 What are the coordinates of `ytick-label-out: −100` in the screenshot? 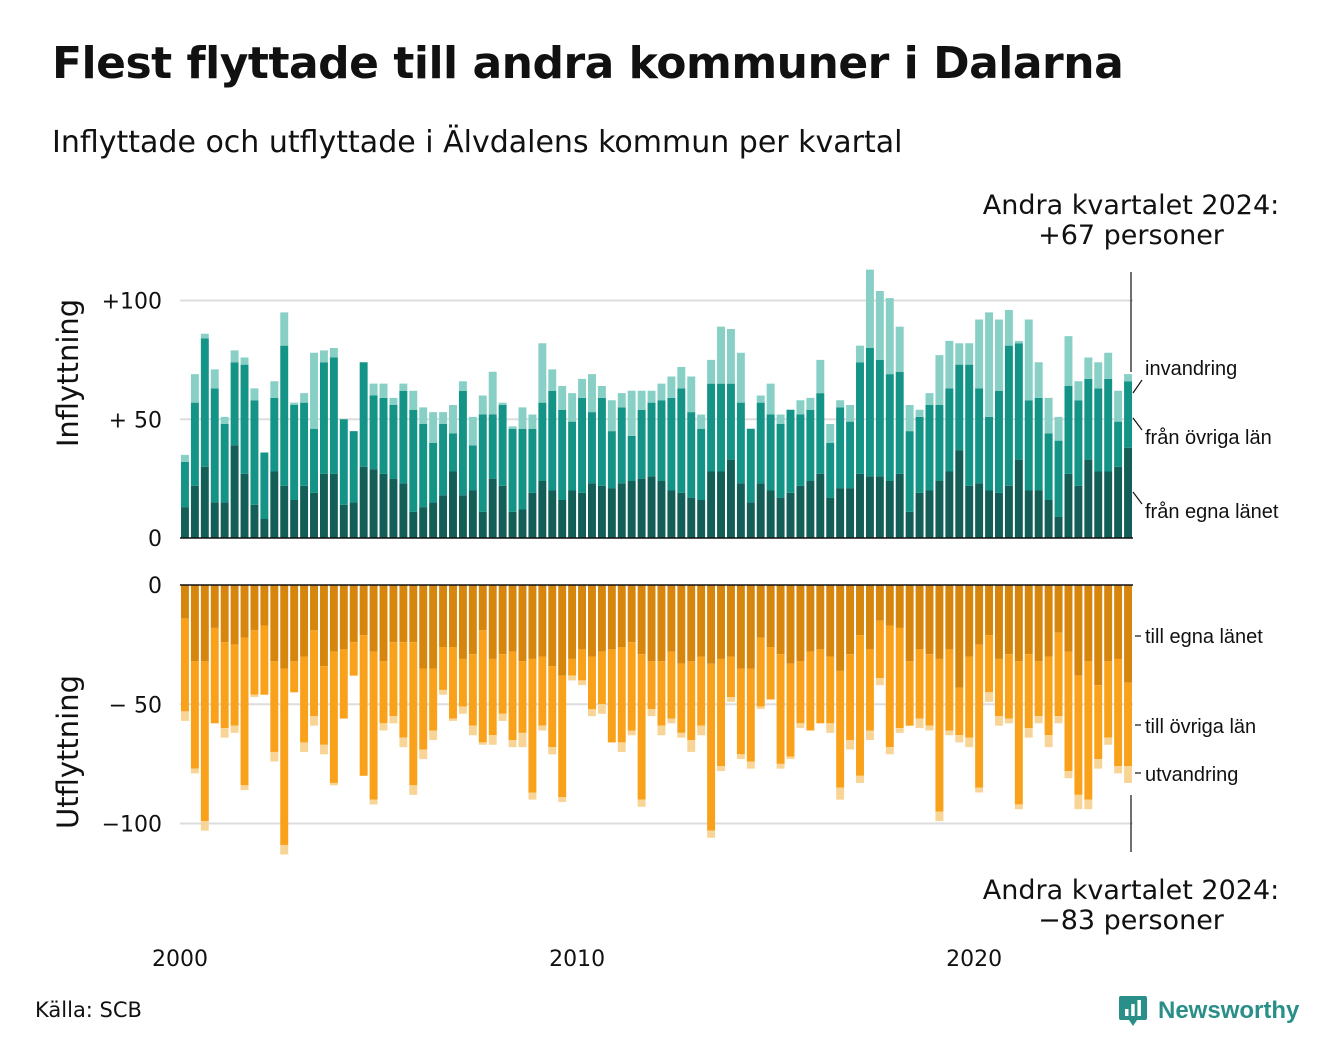 It's located at (132, 825).